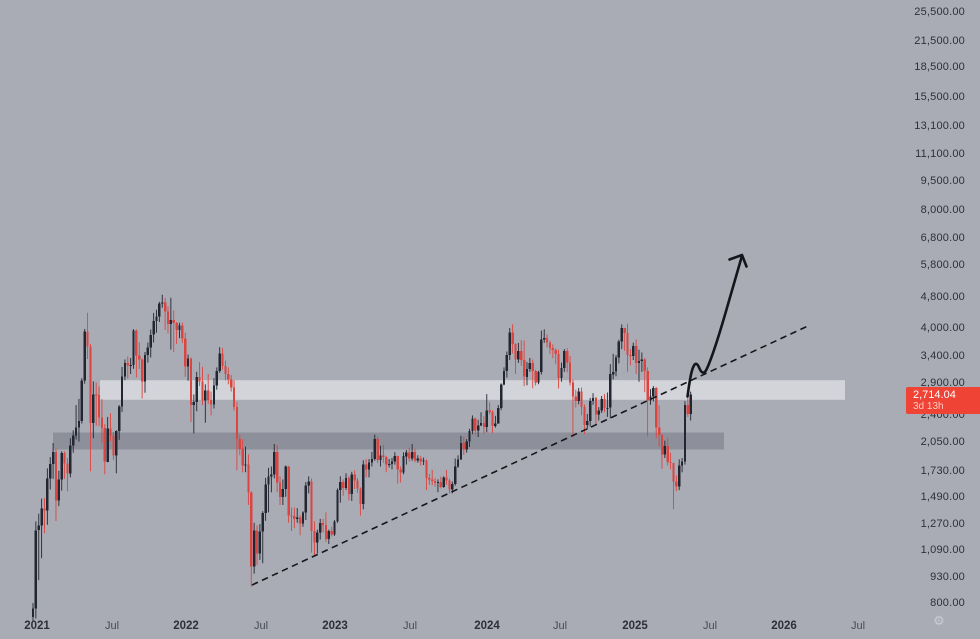  I want to click on price-tick-label: 25,500.00, so click(939, 12).